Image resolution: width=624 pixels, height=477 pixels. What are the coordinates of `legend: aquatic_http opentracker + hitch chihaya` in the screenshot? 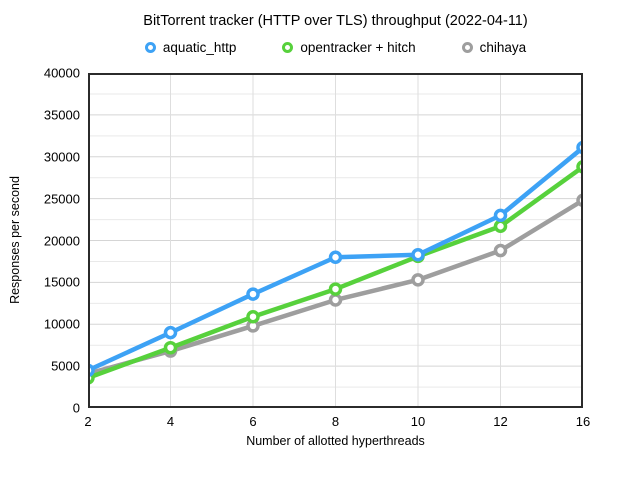 It's located at (335, 47).